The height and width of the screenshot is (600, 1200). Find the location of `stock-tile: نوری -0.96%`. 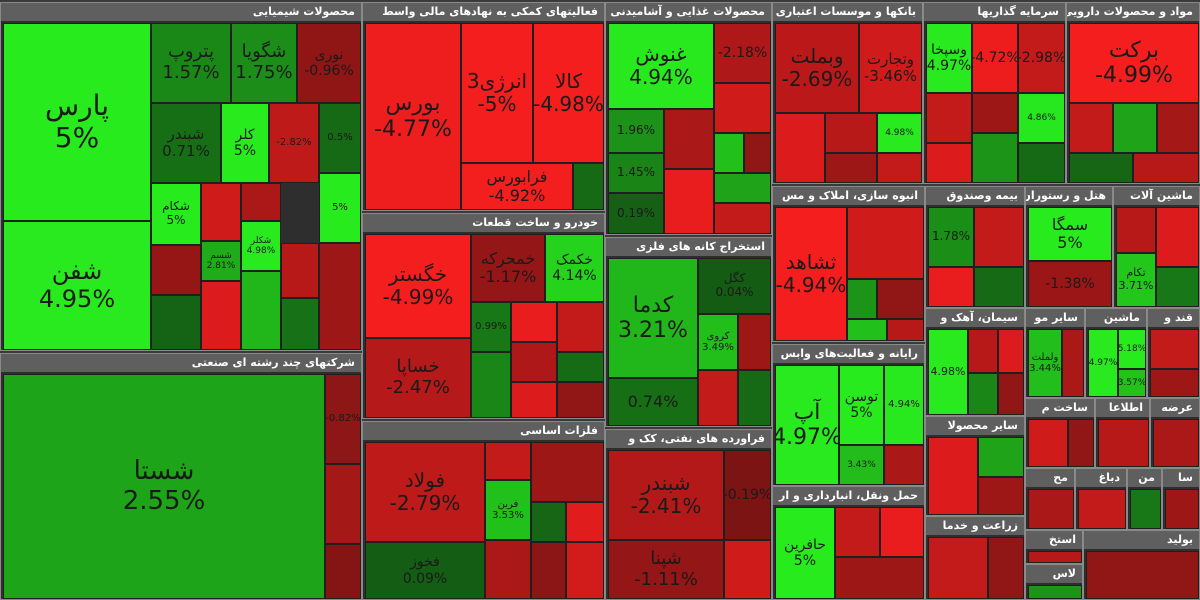

stock-tile: نوری -0.96% is located at coordinates (329, 63).